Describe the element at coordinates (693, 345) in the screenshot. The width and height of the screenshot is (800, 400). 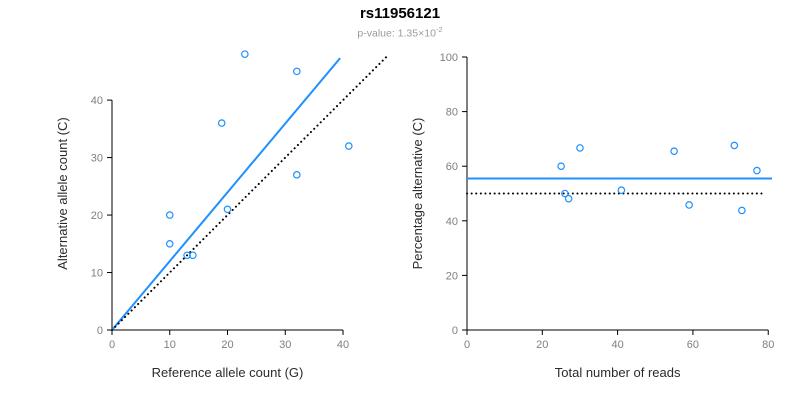
I see `x-tick-label: 60` at that location.